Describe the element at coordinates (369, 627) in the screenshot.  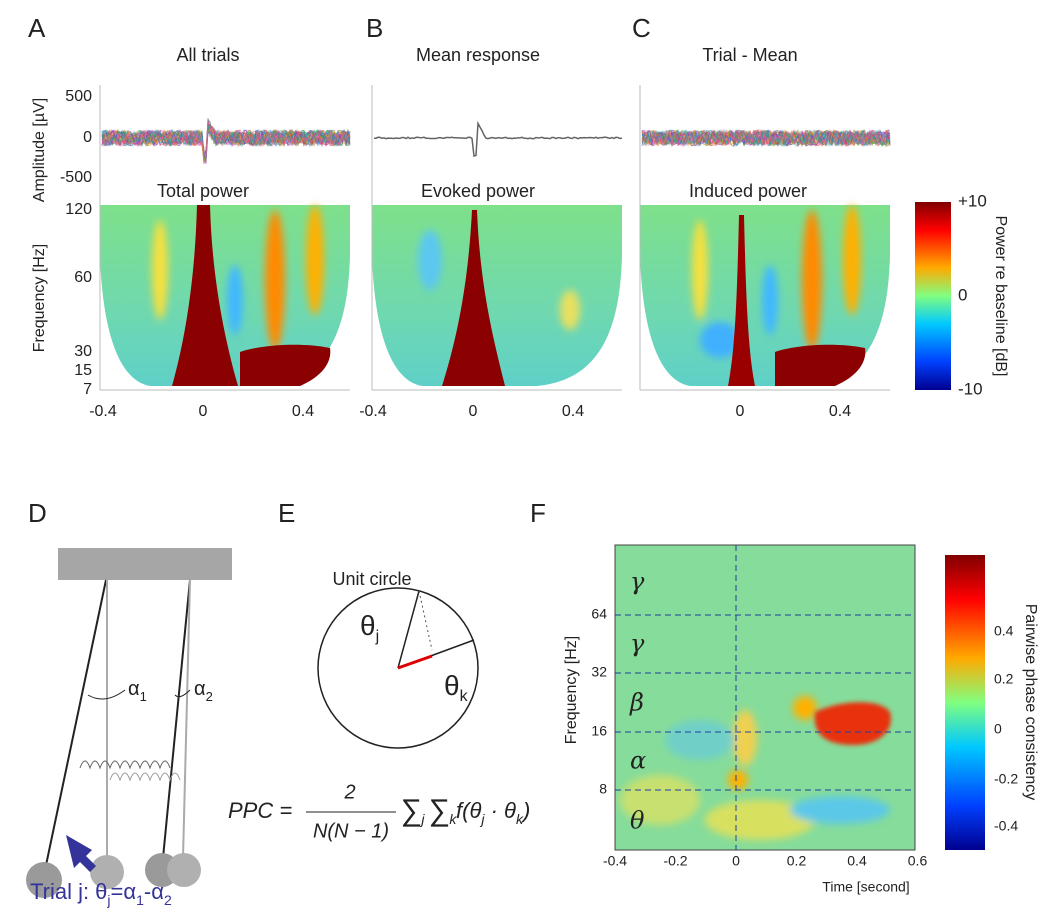
I see `theta-label: θj` at that location.